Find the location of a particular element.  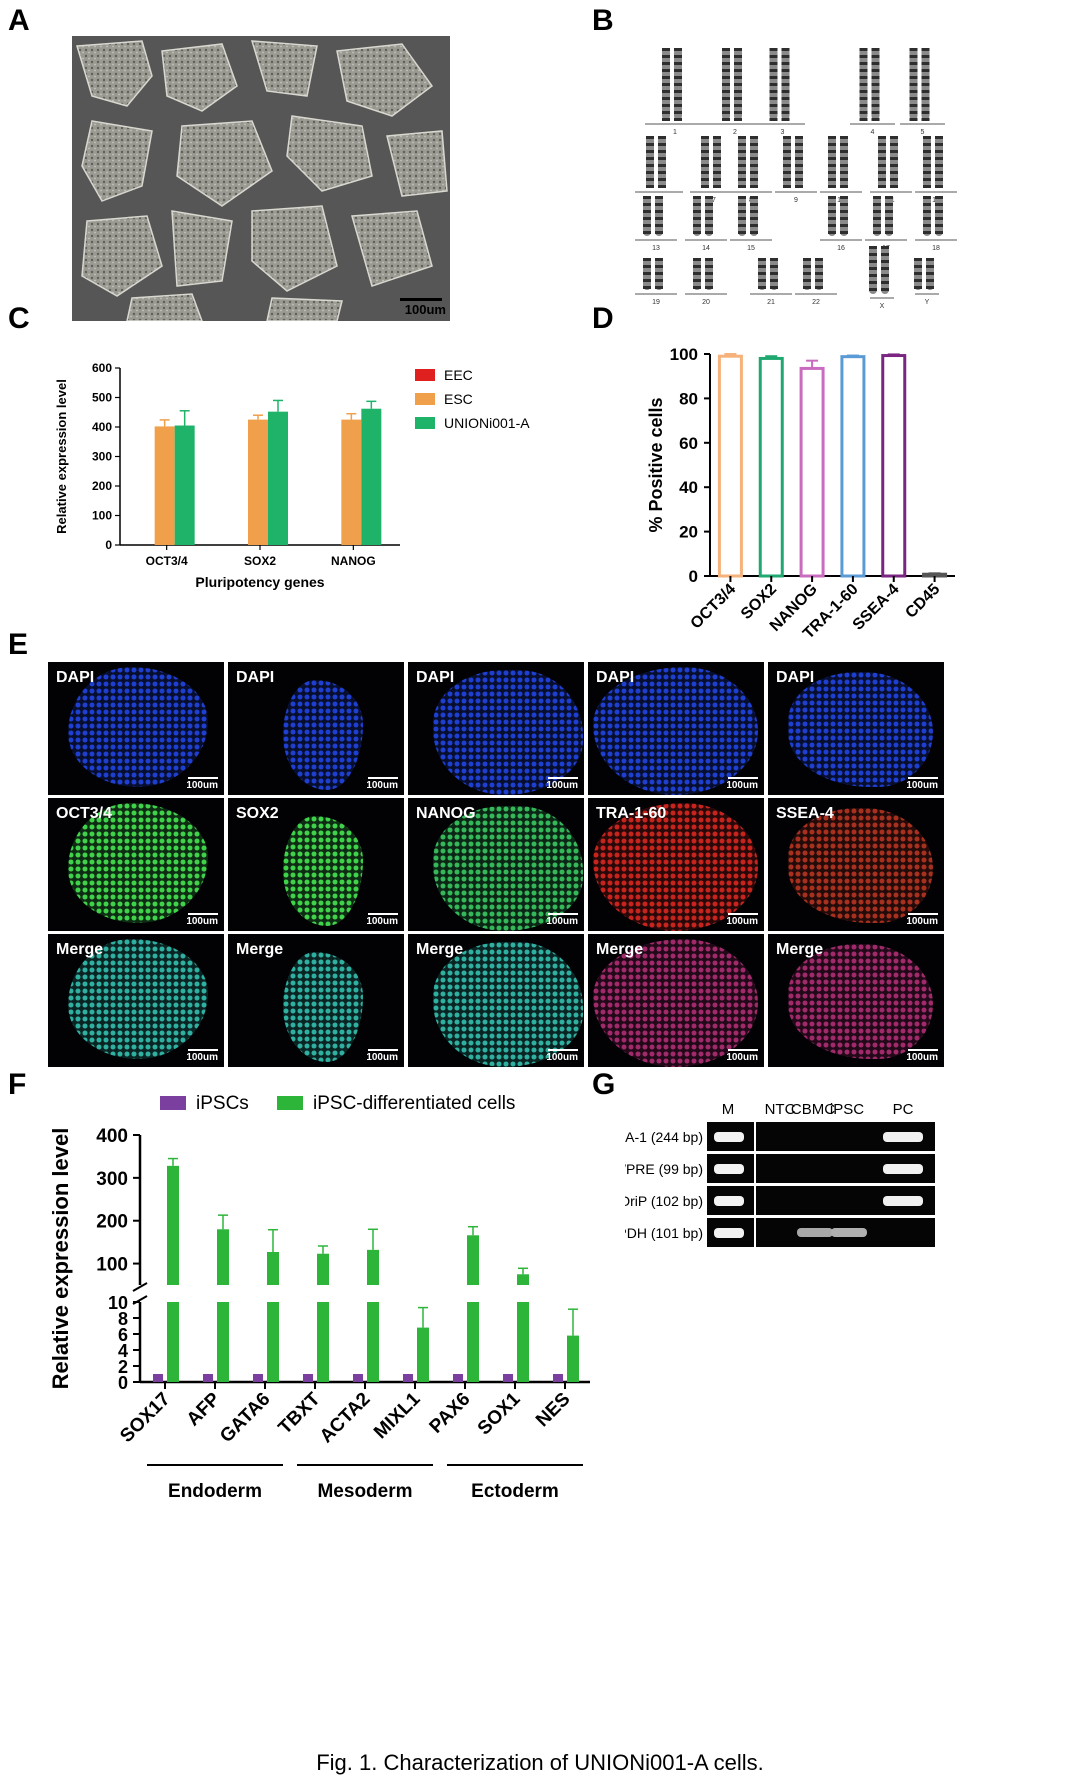

scalebar-line is located at coordinates (421, 299).